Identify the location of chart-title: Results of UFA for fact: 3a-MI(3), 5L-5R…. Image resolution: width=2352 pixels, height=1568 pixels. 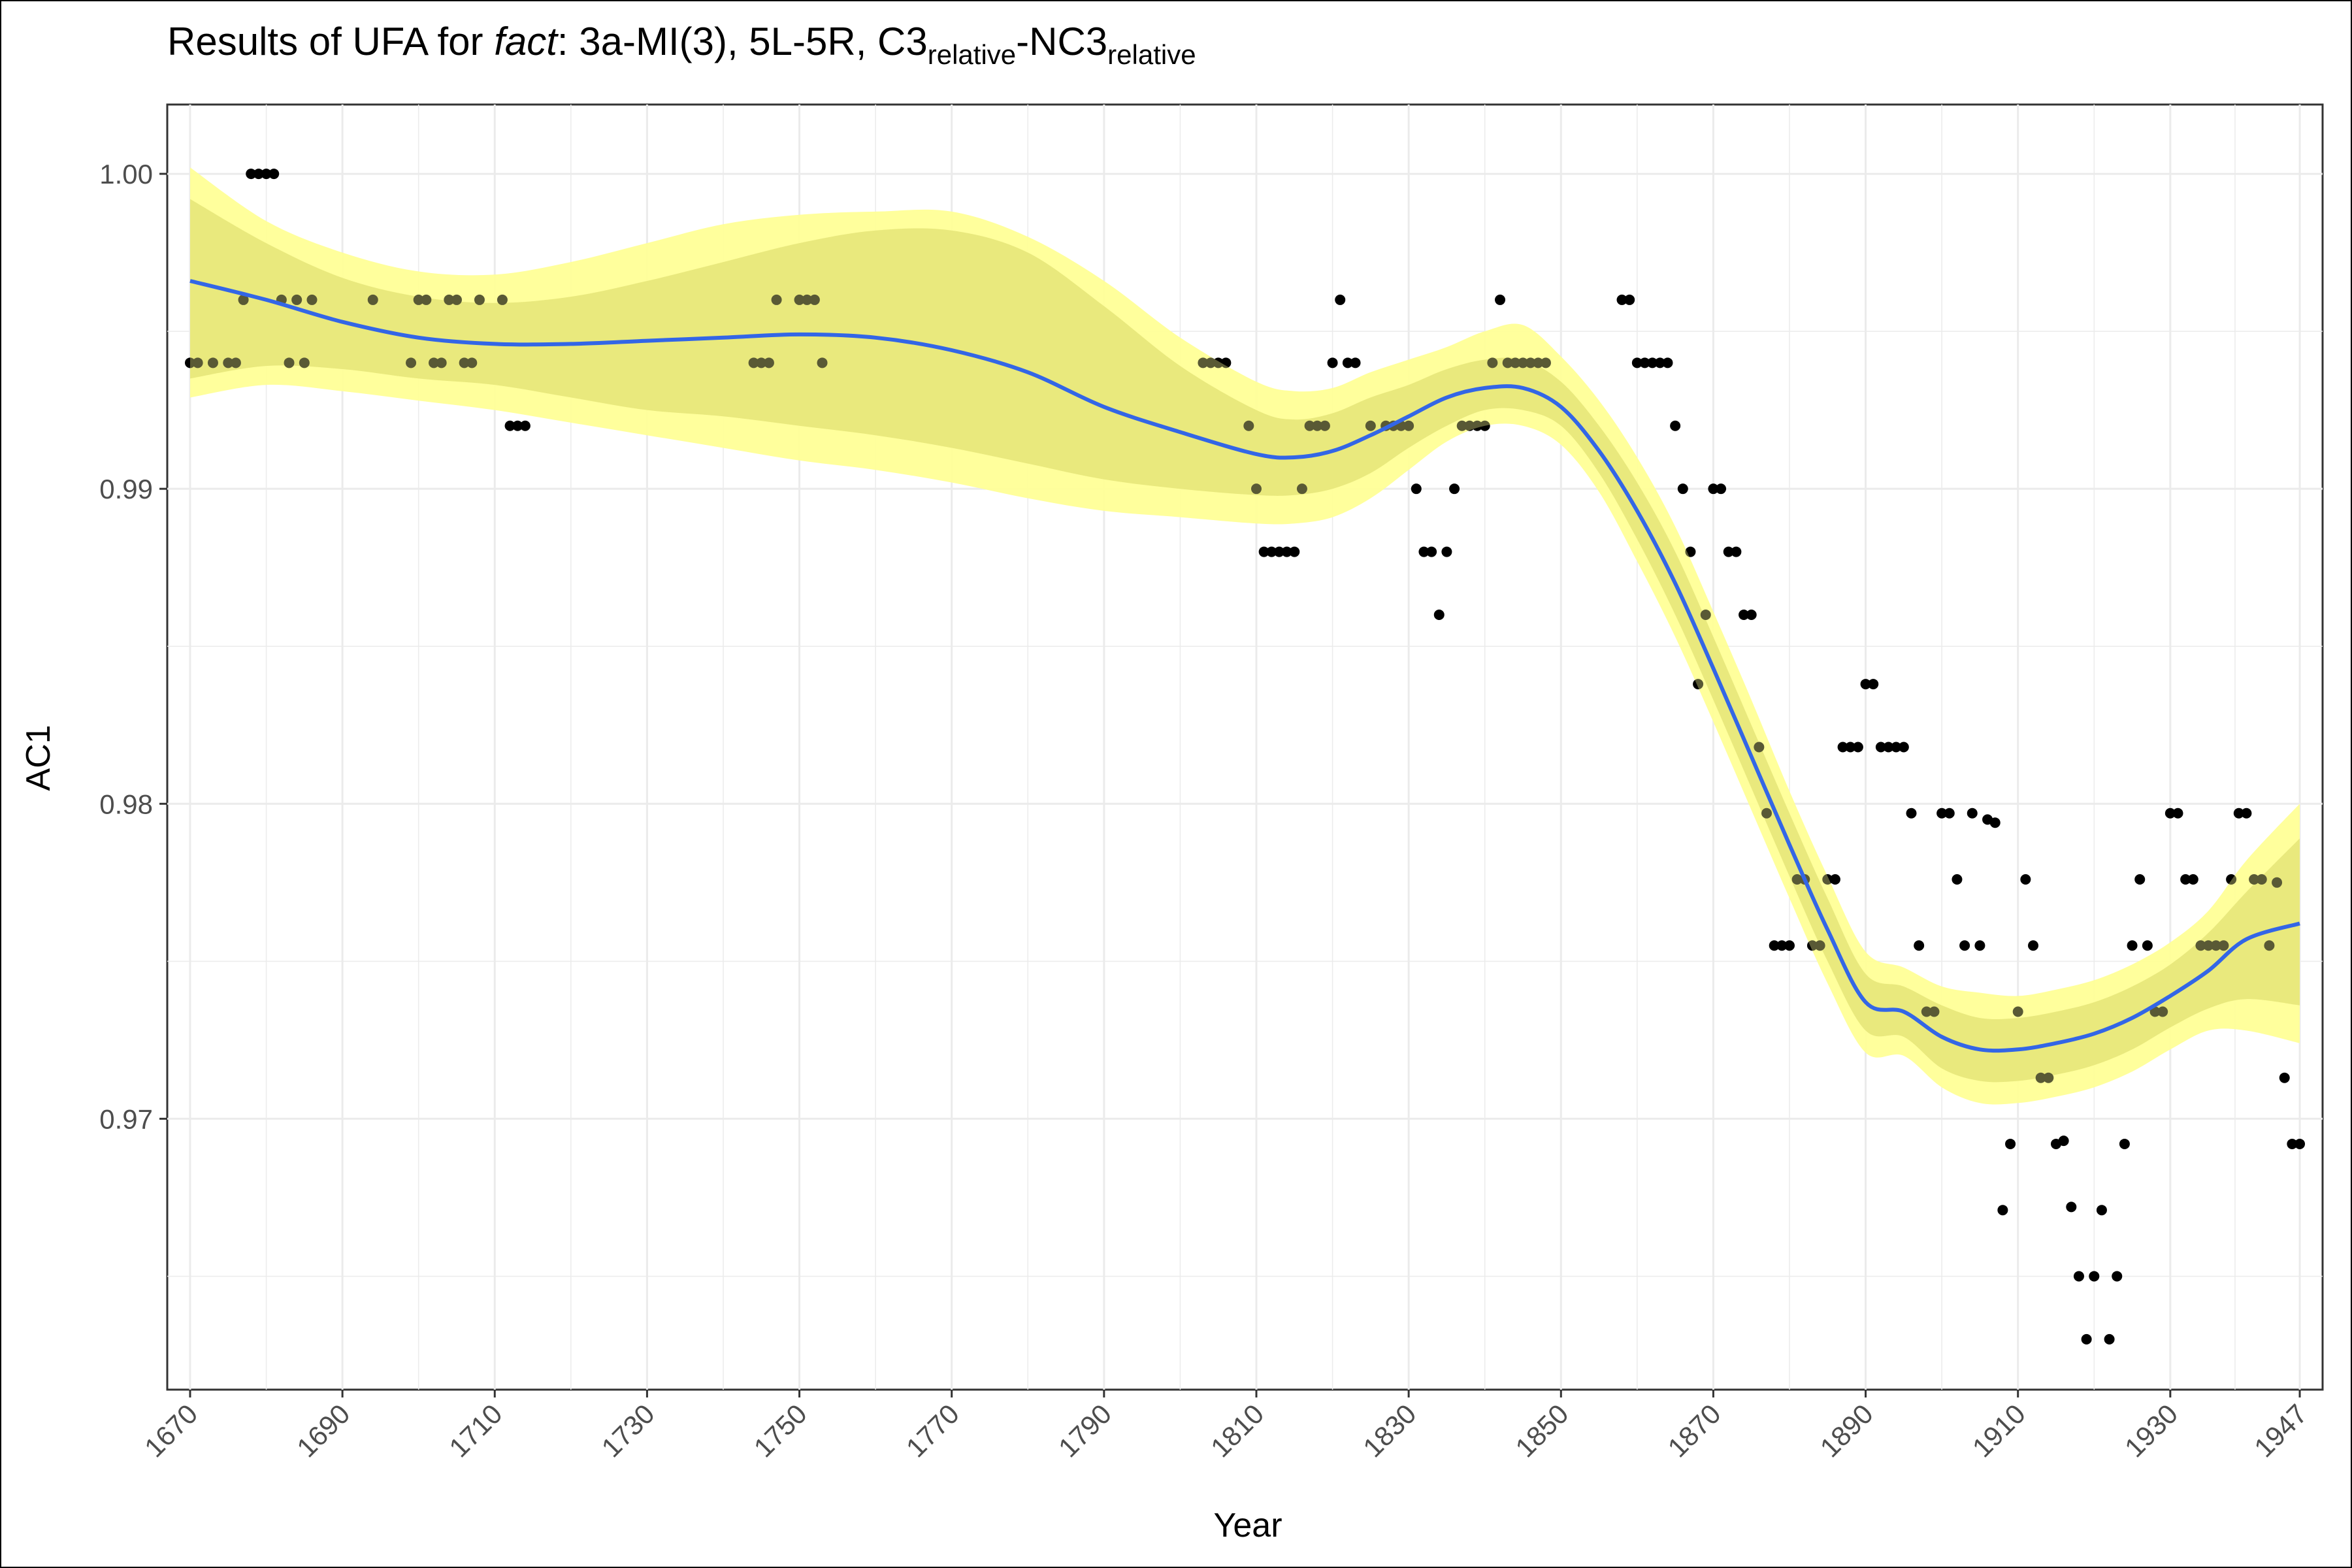
(681, 45).